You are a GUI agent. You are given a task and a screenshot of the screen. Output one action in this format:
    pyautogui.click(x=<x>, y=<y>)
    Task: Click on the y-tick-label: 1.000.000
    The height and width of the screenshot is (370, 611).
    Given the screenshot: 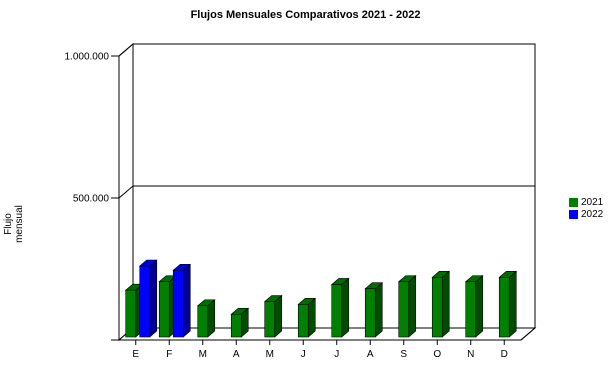 What is the action you would take?
    pyautogui.click(x=87, y=57)
    